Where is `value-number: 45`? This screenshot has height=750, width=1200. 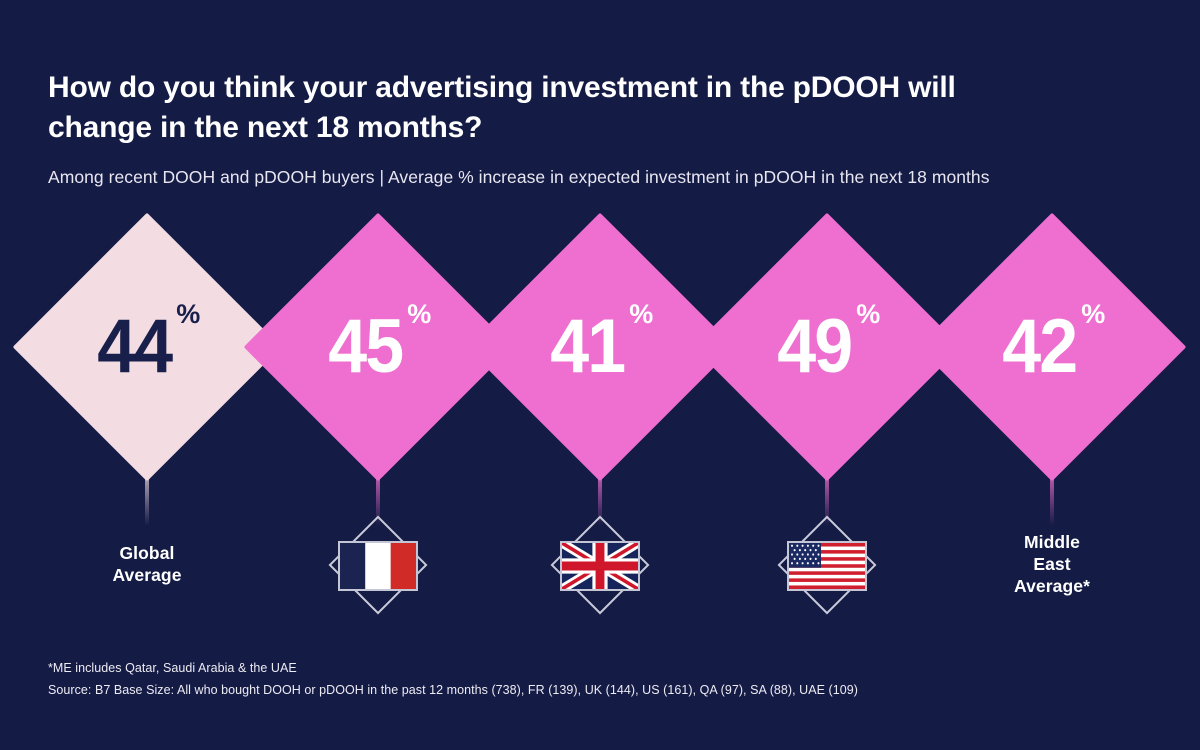 value-number: 45 is located at coordinates (365, 346).